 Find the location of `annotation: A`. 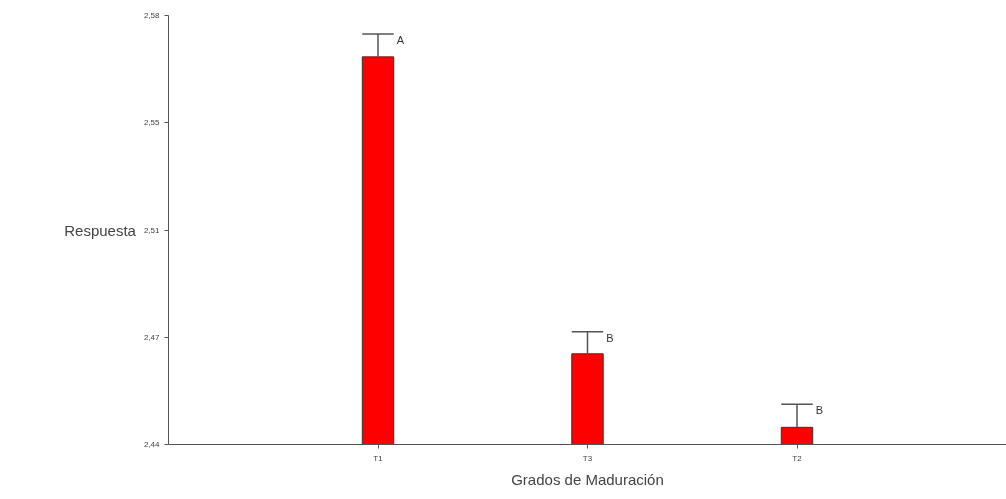

annotation: A is located at coordinates (400, 39).